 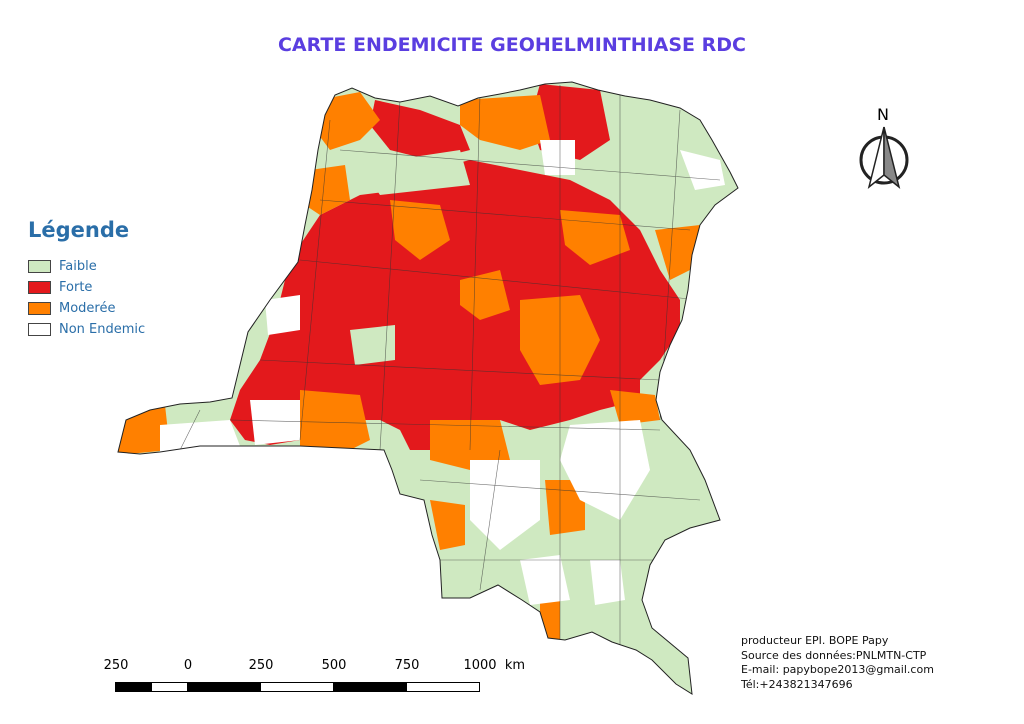 I want to click on legend-label: Moderée, so click(x=87, y=308).